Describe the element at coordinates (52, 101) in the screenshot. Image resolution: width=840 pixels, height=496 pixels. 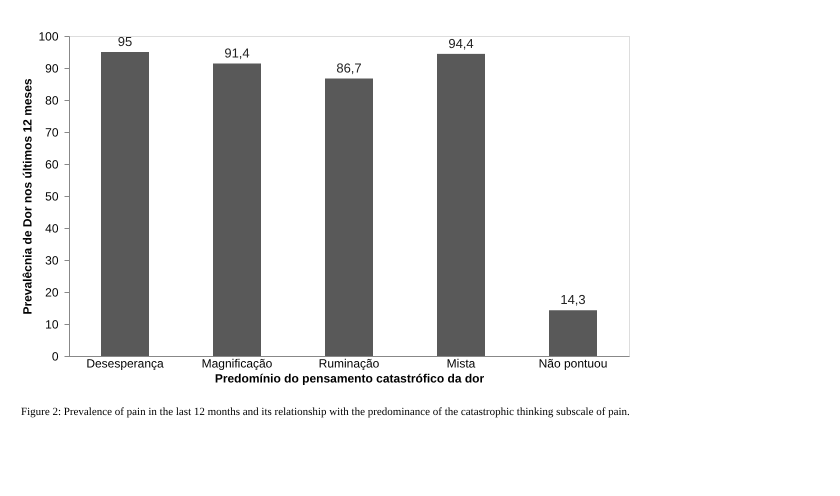
I see `y-tick-label: 80` at that location.